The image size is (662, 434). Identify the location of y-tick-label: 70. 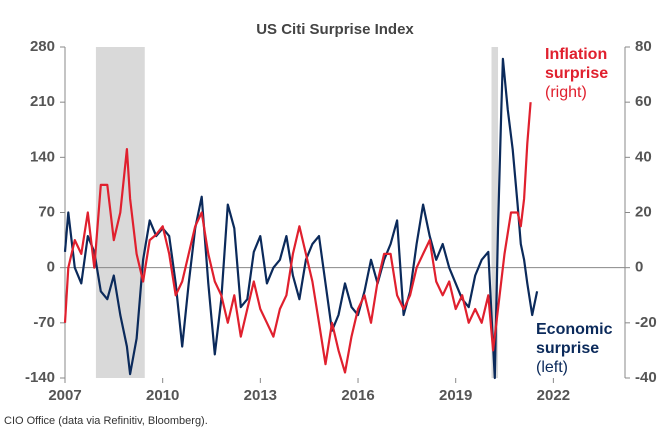
(46, 211).